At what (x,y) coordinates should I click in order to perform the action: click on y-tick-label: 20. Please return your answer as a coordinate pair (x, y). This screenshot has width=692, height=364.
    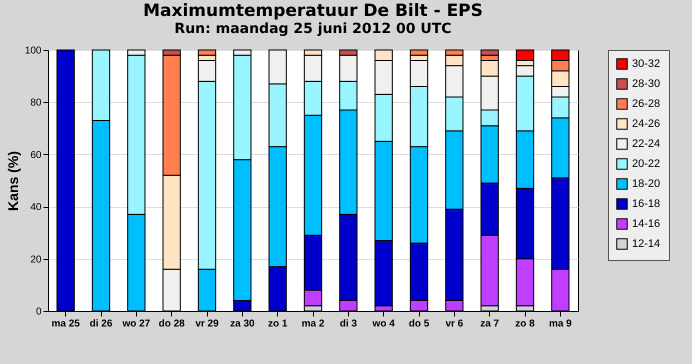
    Looking at the image, I should click on (36, 260).